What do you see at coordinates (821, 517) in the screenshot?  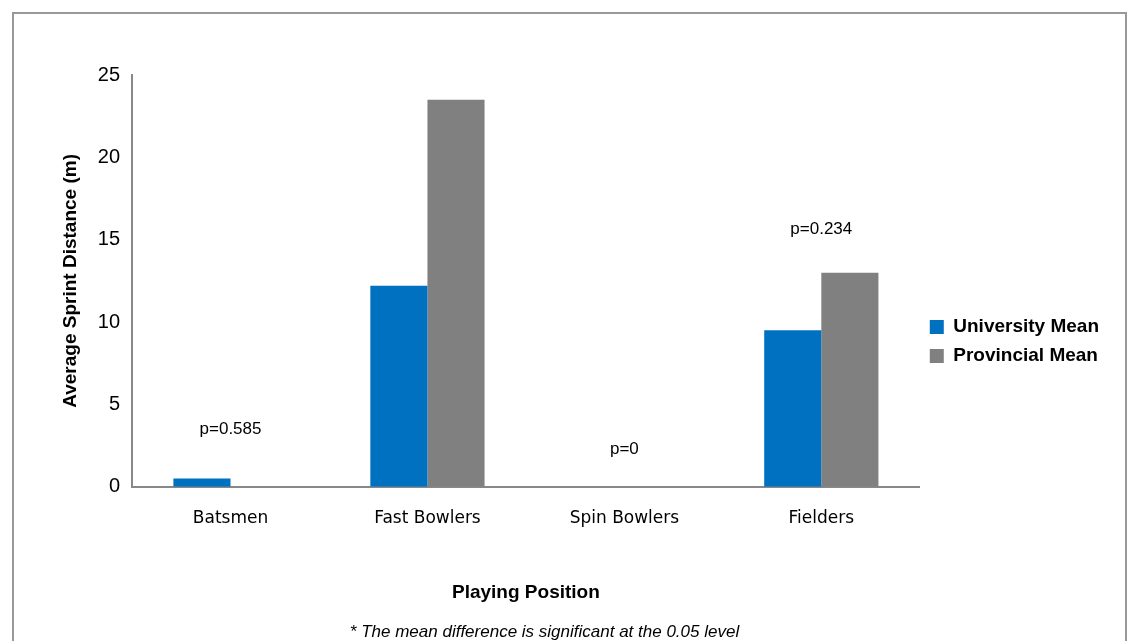 I see `x-tick-label: Fielders` at bounding box center [821, 517].